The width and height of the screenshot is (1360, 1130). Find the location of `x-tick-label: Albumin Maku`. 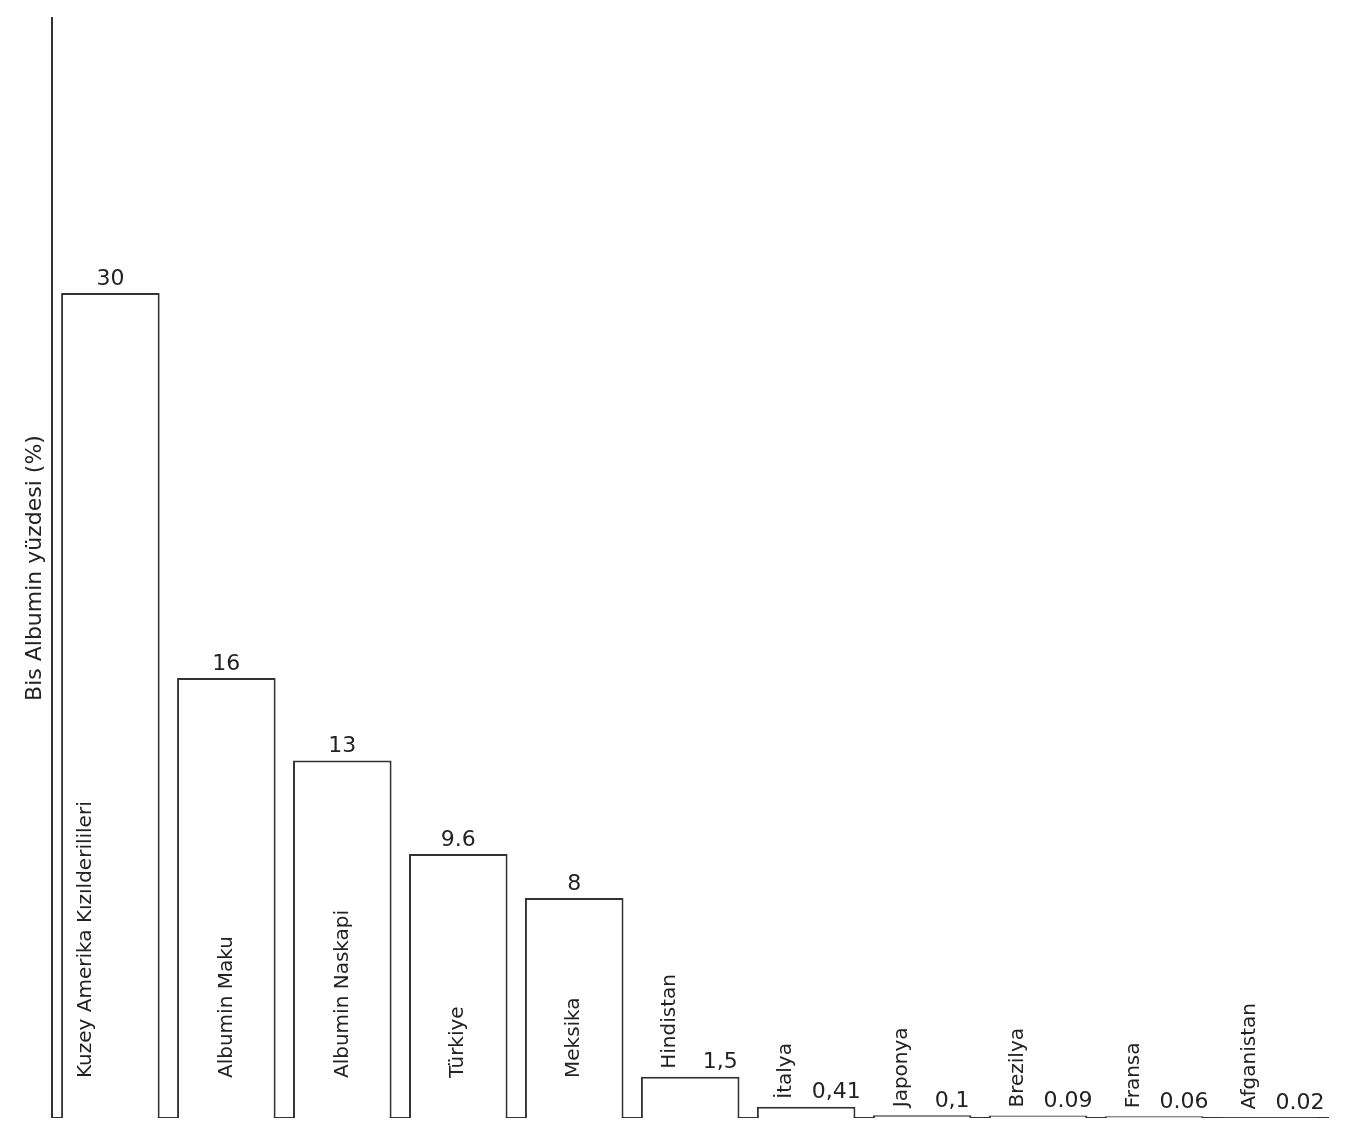

x-tick-label: Albumin Maku is located at coordinates (224, 1007).